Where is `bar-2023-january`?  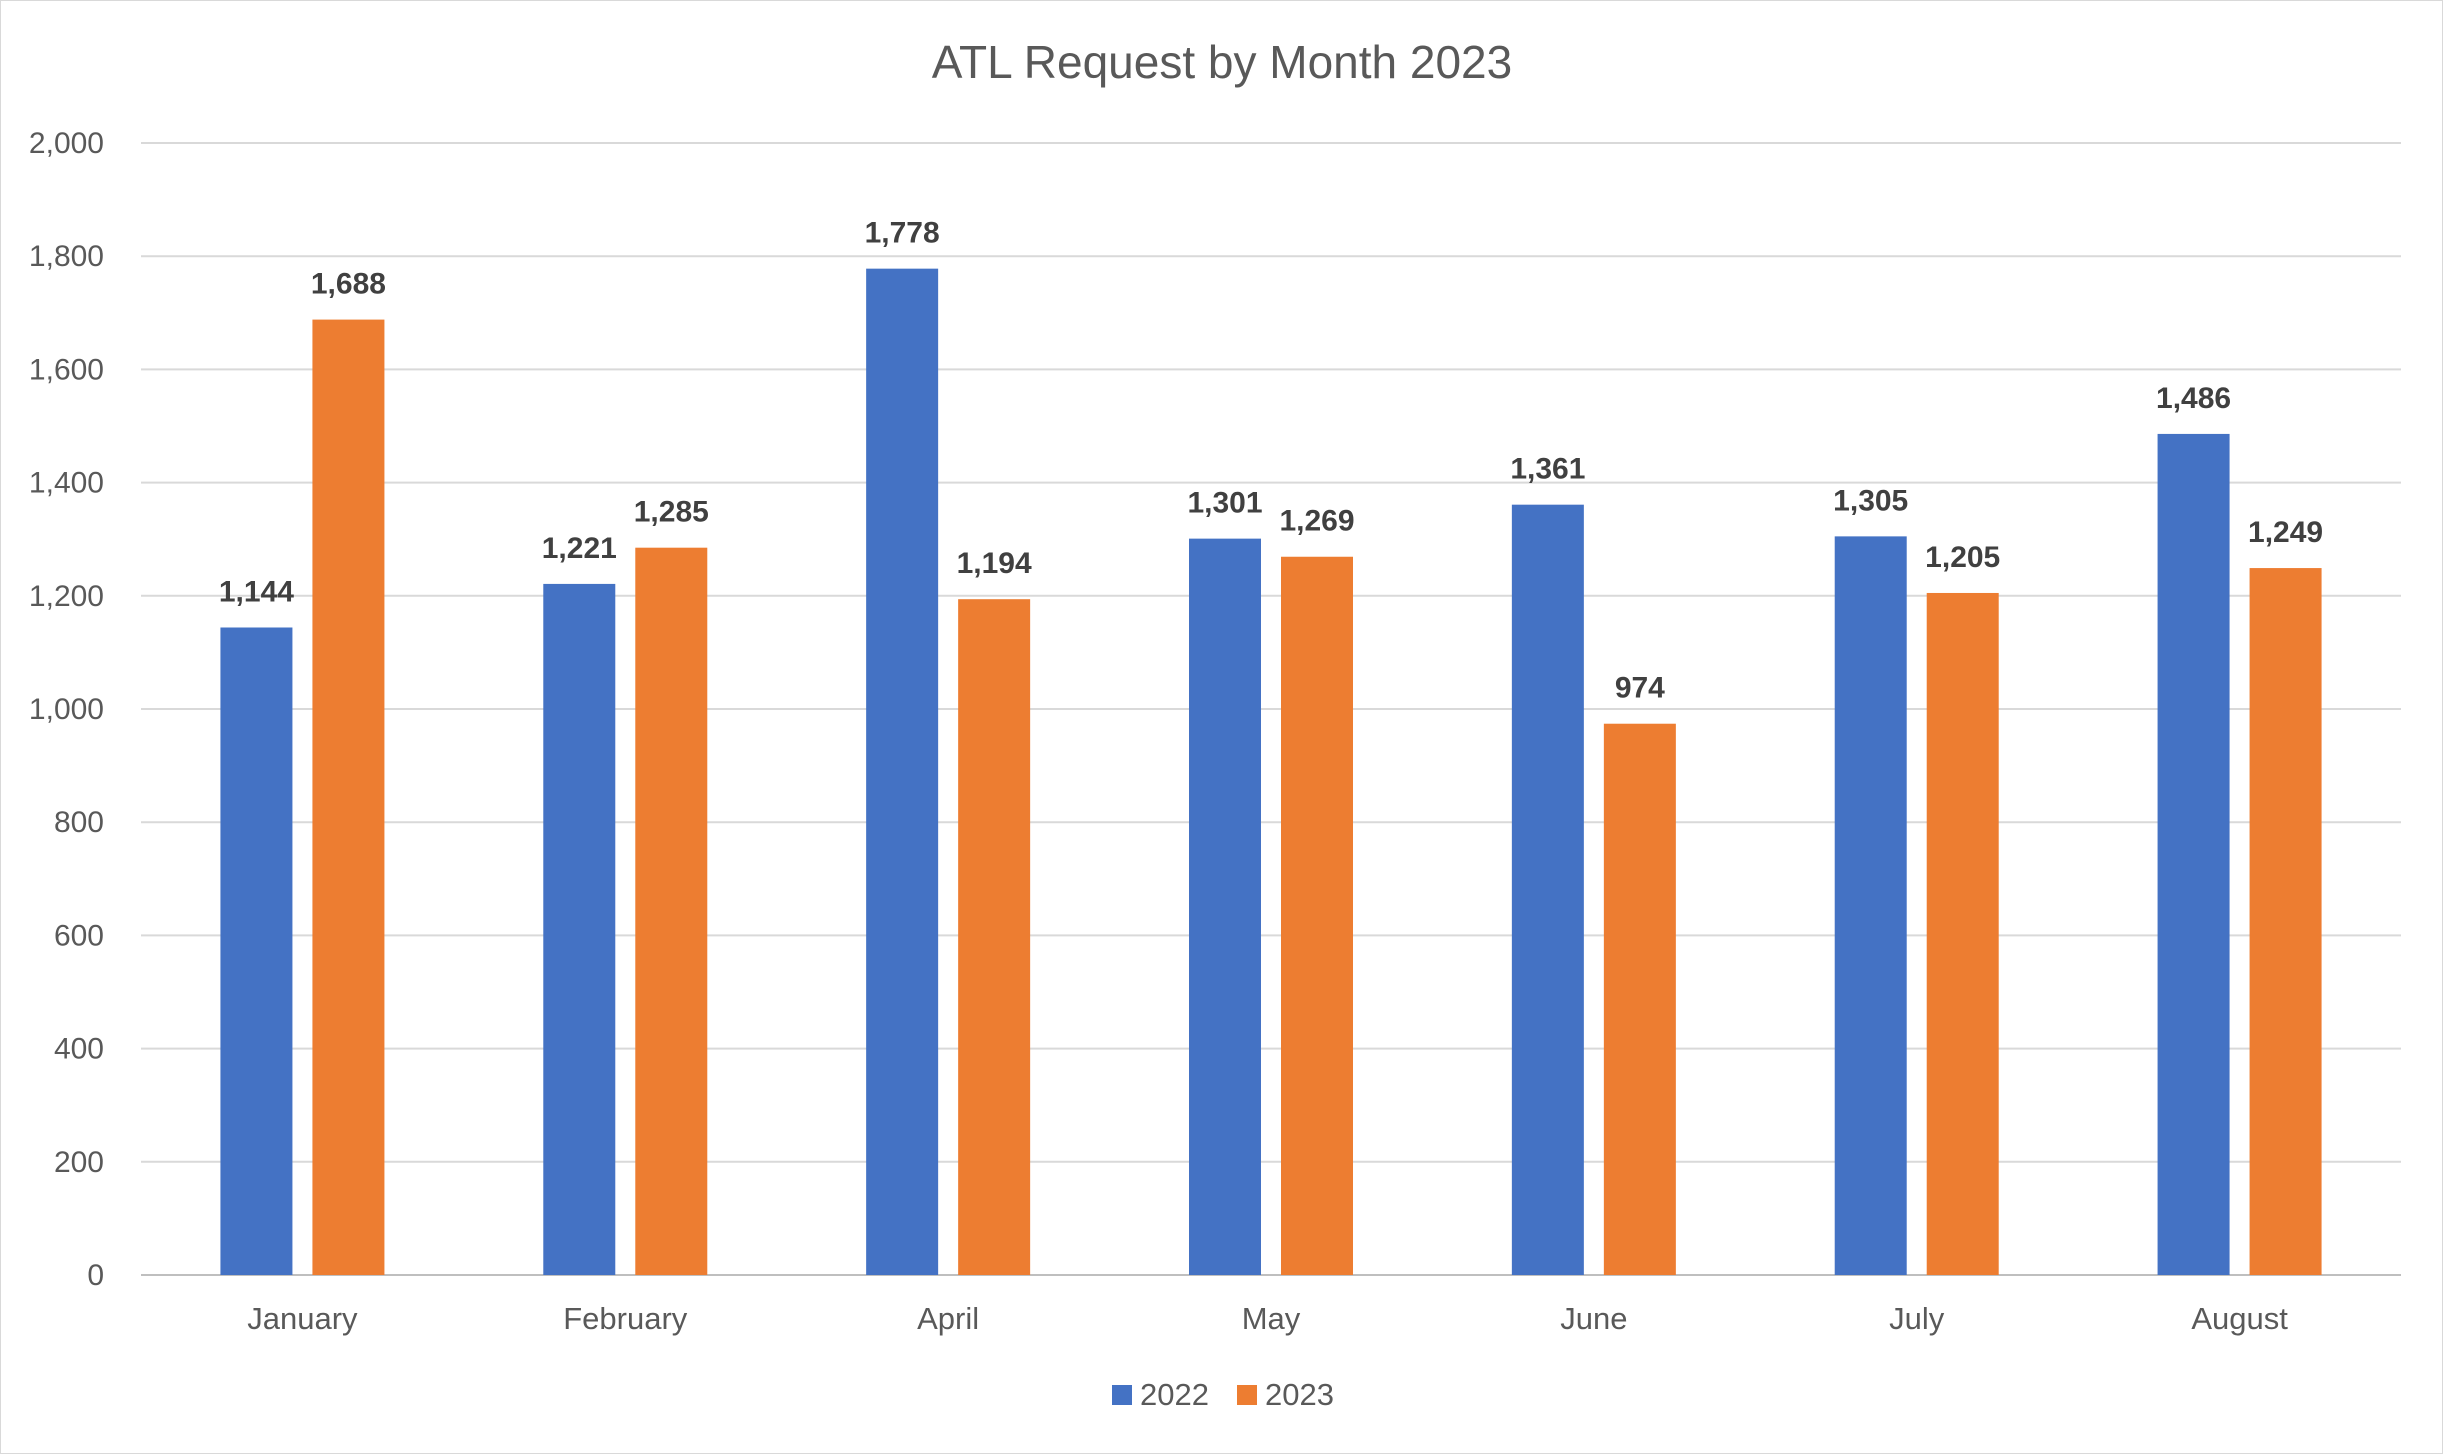 bar-2023-january is located at coordinates (348, 797).